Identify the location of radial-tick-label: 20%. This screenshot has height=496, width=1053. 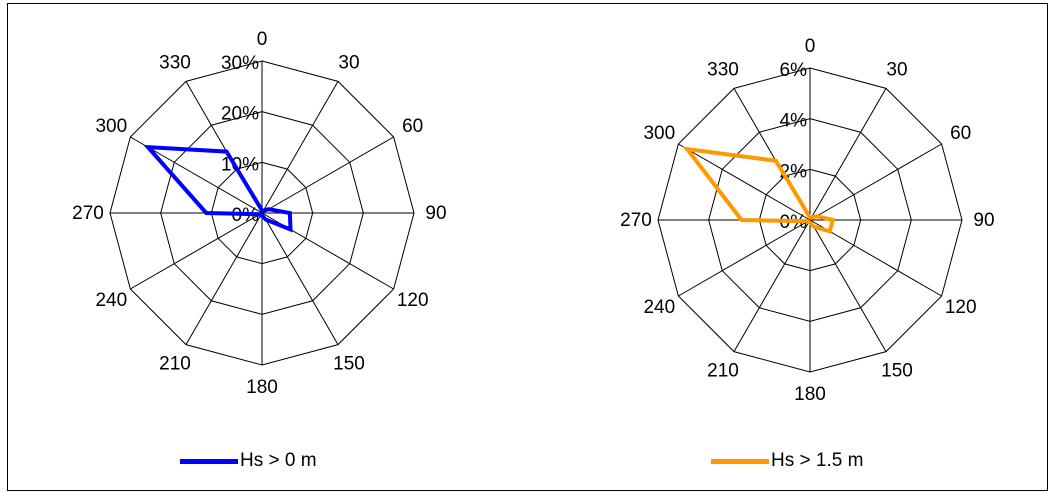
(240, 114).